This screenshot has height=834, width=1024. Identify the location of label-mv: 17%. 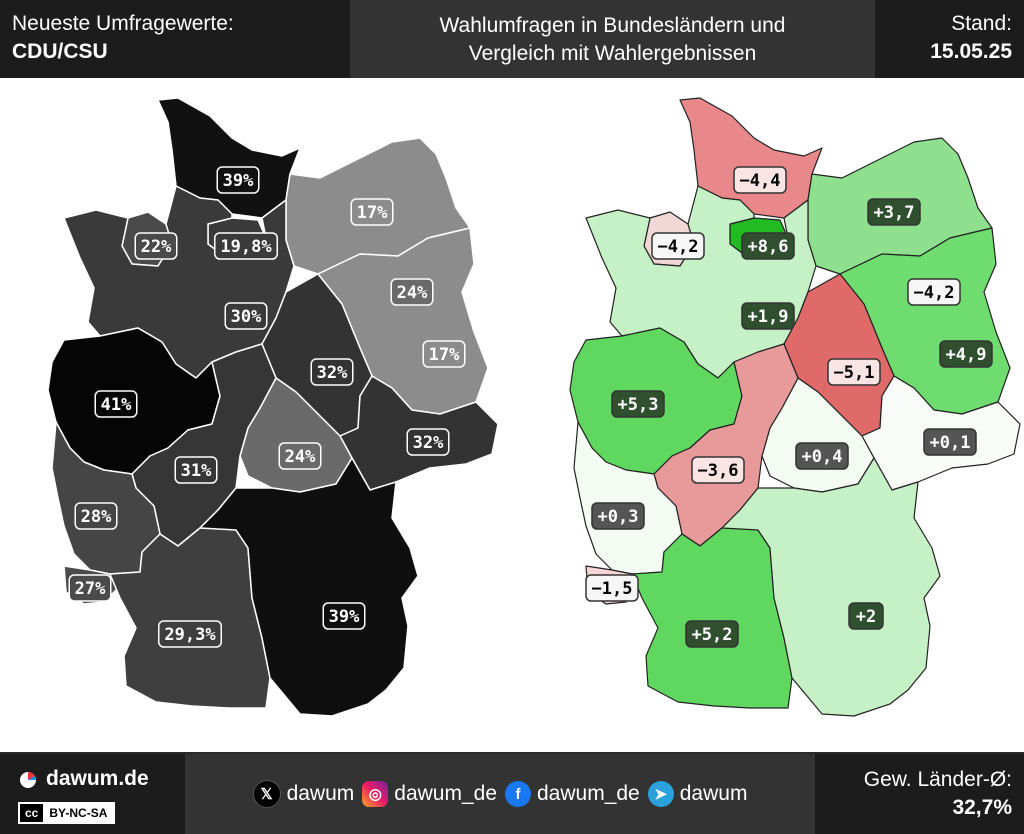
(372, 212).